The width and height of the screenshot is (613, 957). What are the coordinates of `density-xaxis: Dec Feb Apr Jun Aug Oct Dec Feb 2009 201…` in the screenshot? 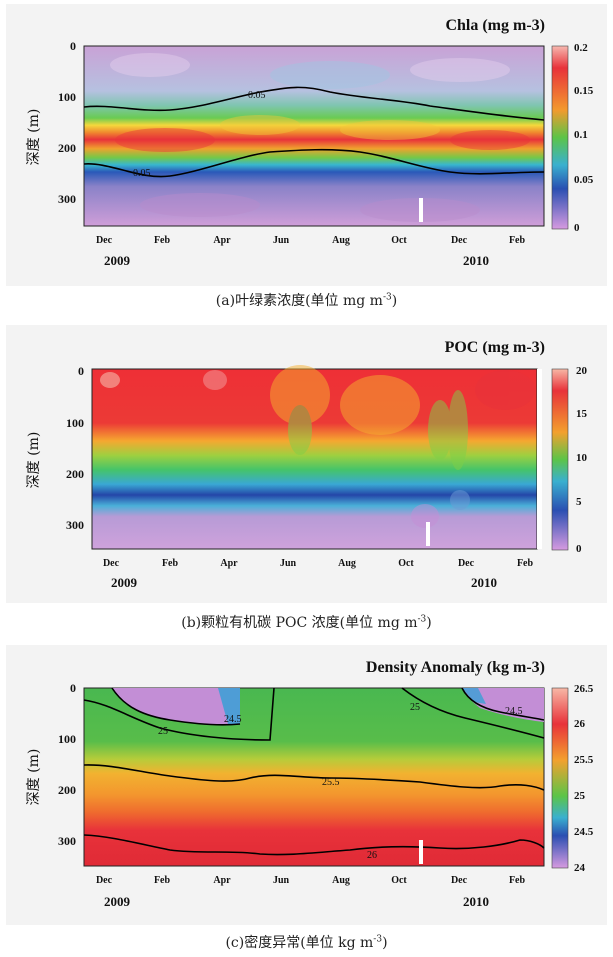 It's located at (311, 892).